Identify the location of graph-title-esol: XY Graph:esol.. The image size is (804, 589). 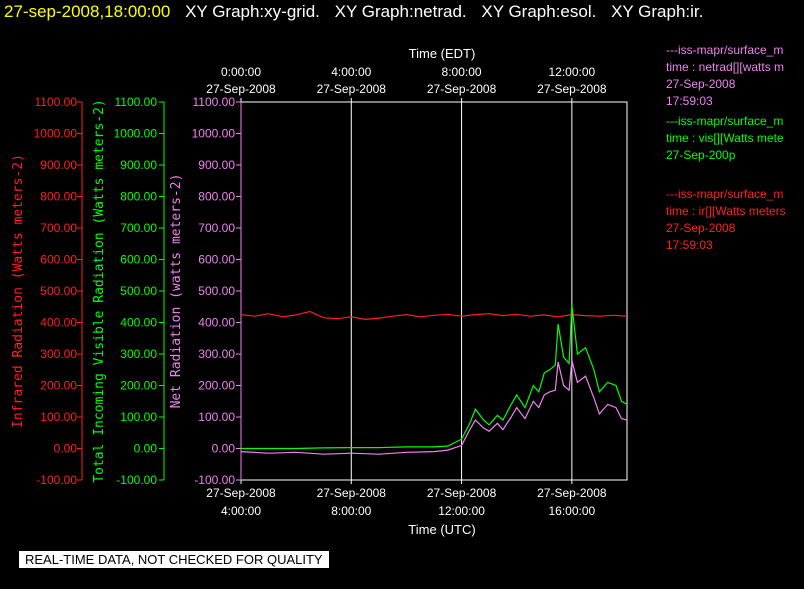
(539, 11).